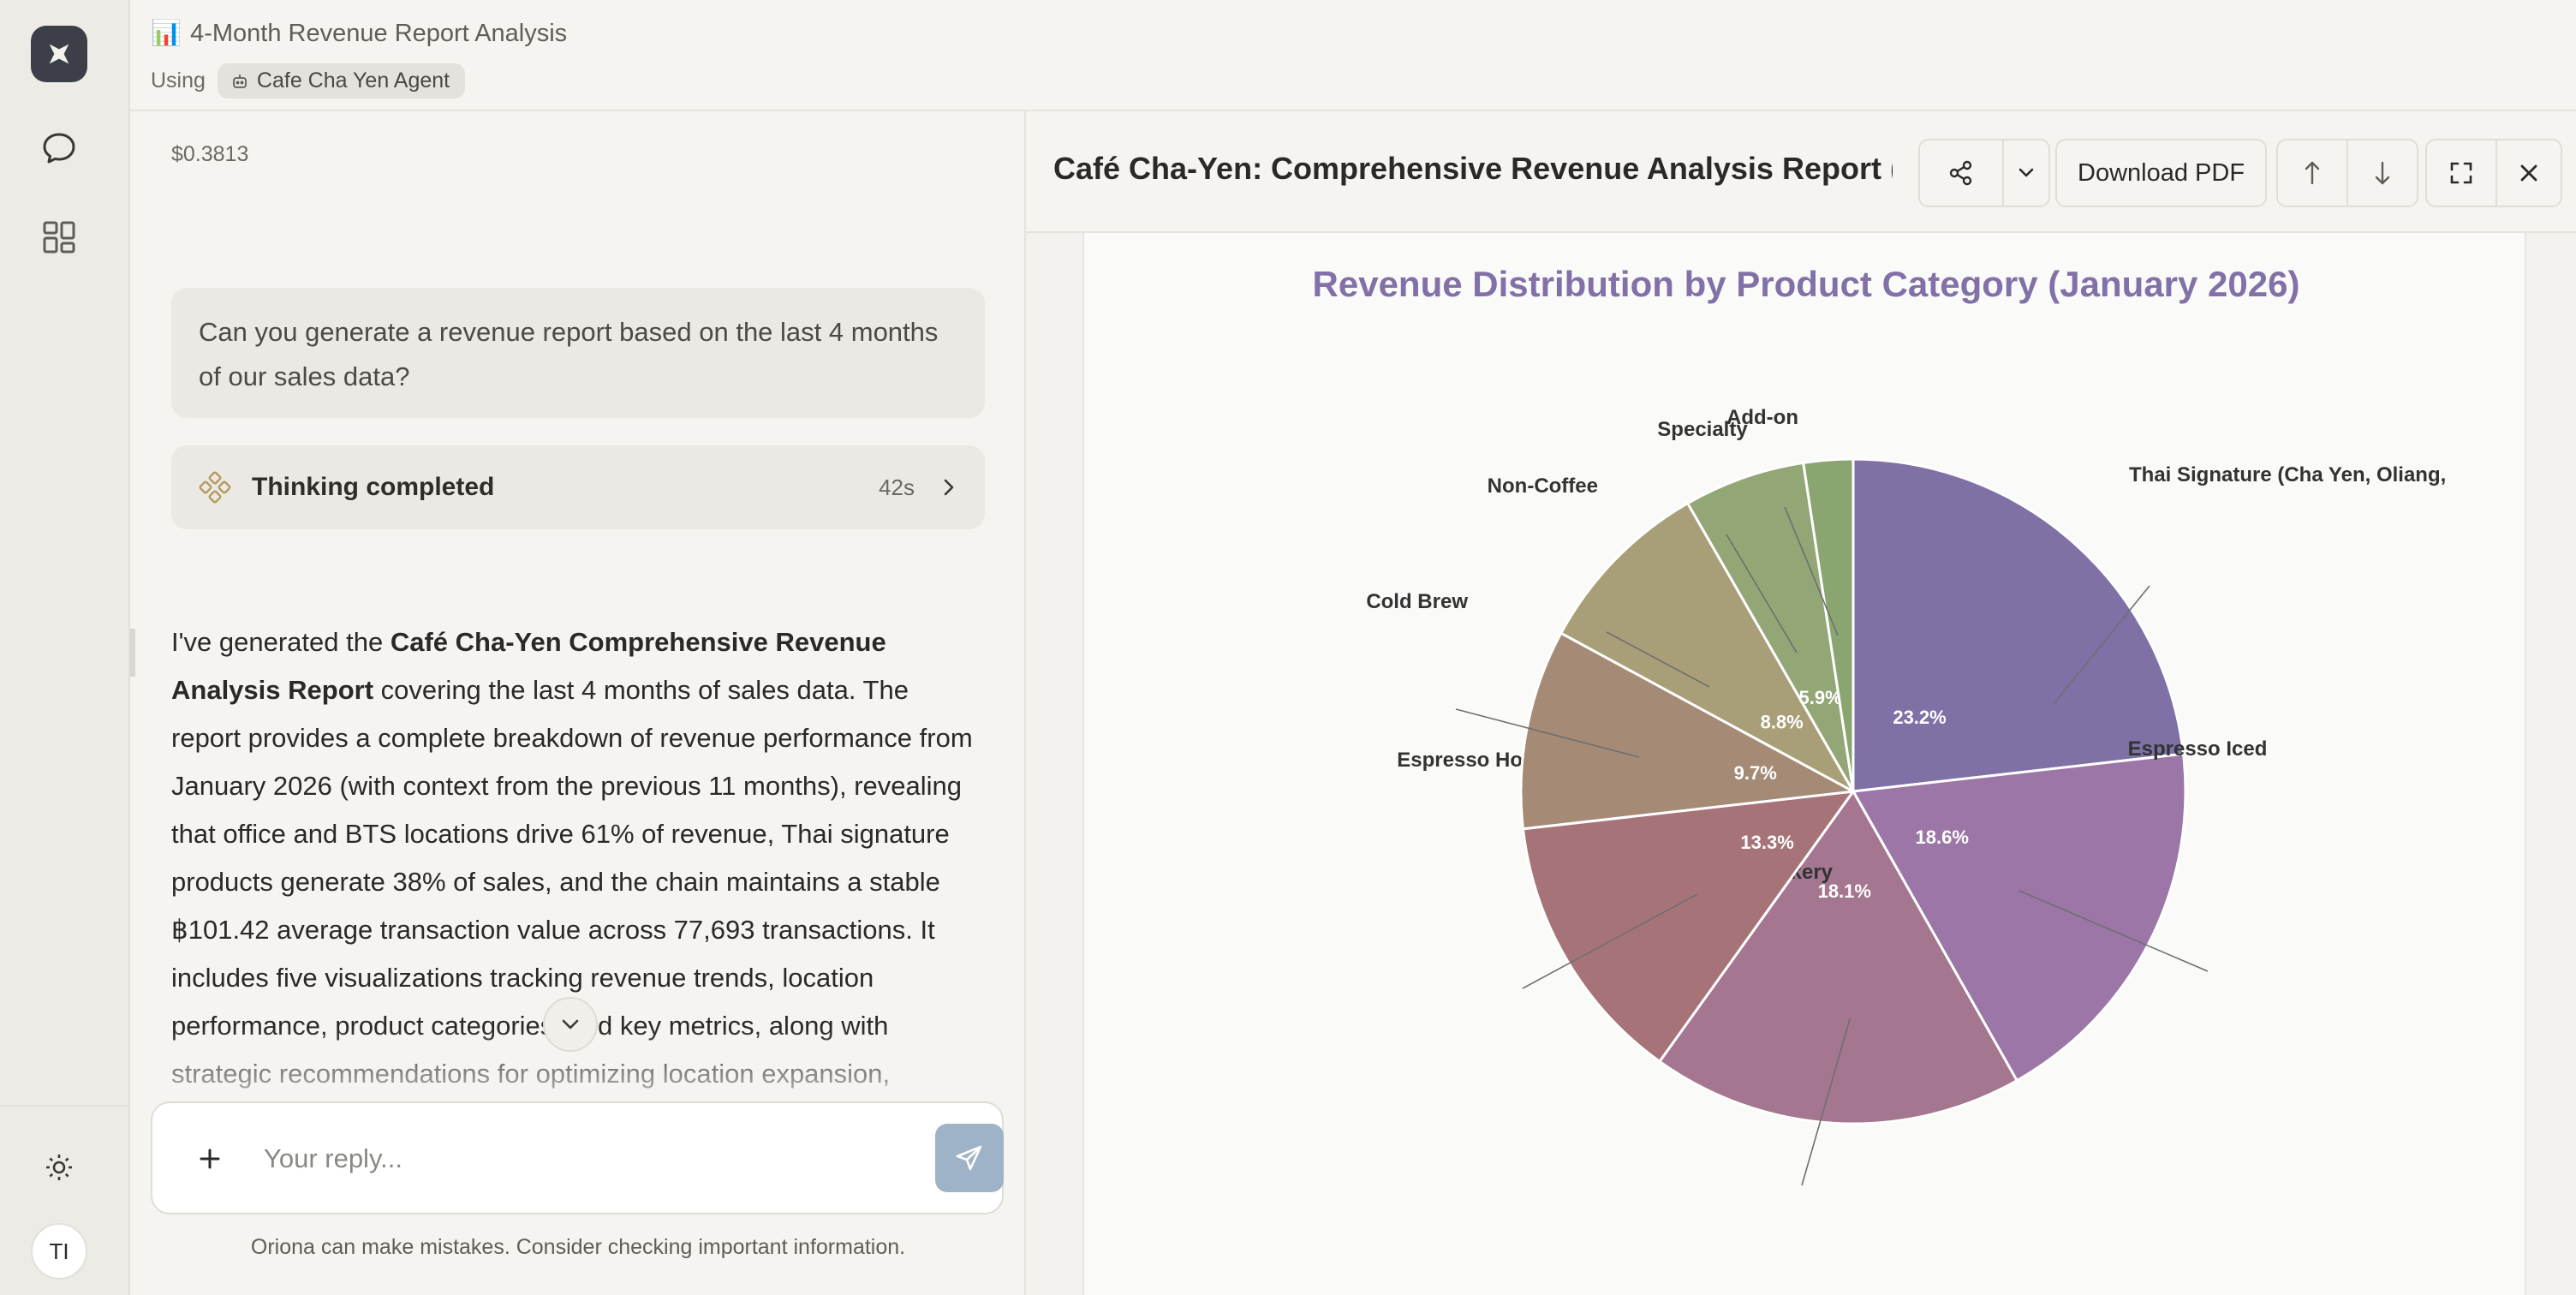 The width and height of the screenshot is (2576, 1295). Describe the element at coordinates (59, 148) in the screenshot. I see `chat-icon` at that location.